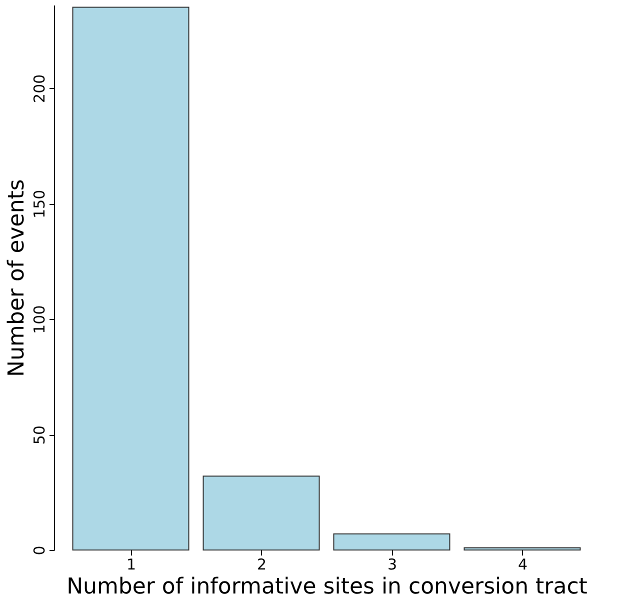 The image size is (619, 607). Describe the element at coordinates (17, 278) in the screenshot. I see `y-axis-title: Number of events` at that location.